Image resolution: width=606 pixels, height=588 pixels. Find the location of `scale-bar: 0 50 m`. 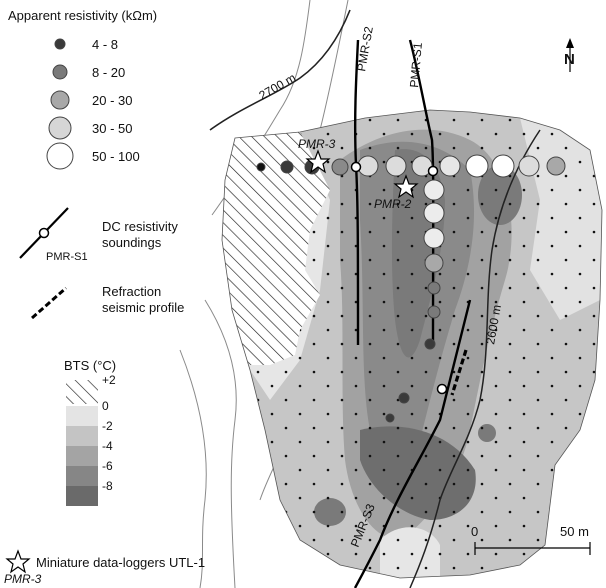

scale-bar: 0 50 m is located at coordinates (531, 539).